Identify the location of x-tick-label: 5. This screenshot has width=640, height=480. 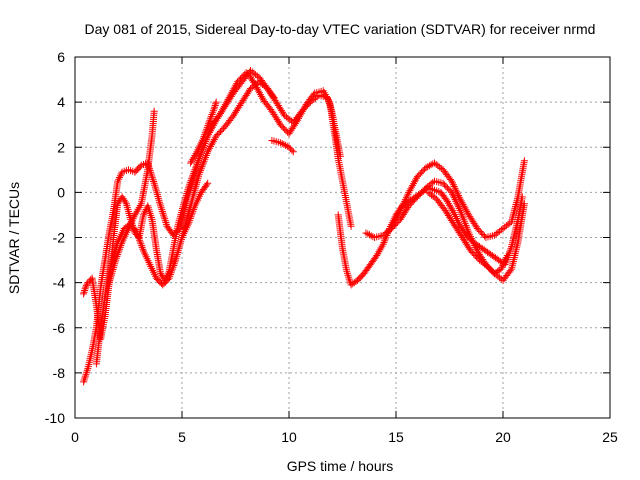
(182, 437).